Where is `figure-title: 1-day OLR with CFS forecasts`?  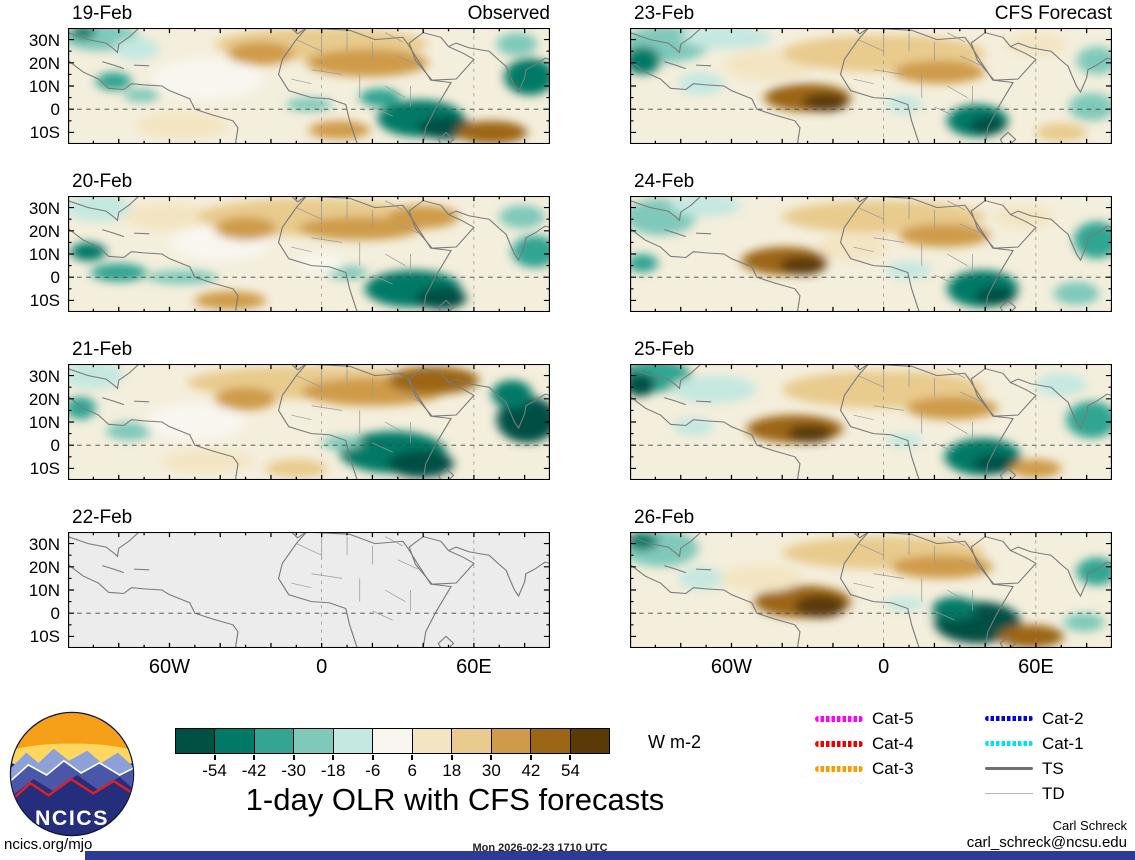
figure-title: 1-day OLR with CFS forecasts is located at coordinates (455, 799).